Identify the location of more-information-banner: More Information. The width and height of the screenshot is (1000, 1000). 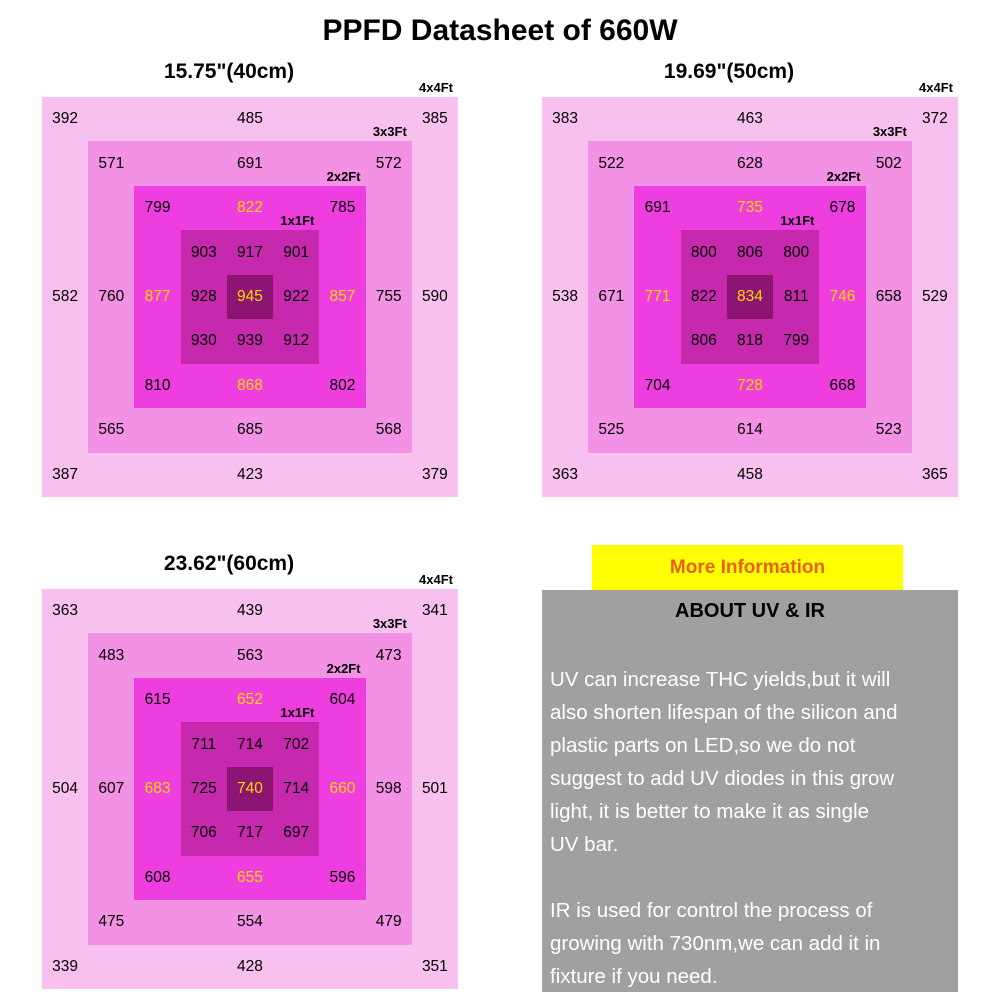
(747, 567).